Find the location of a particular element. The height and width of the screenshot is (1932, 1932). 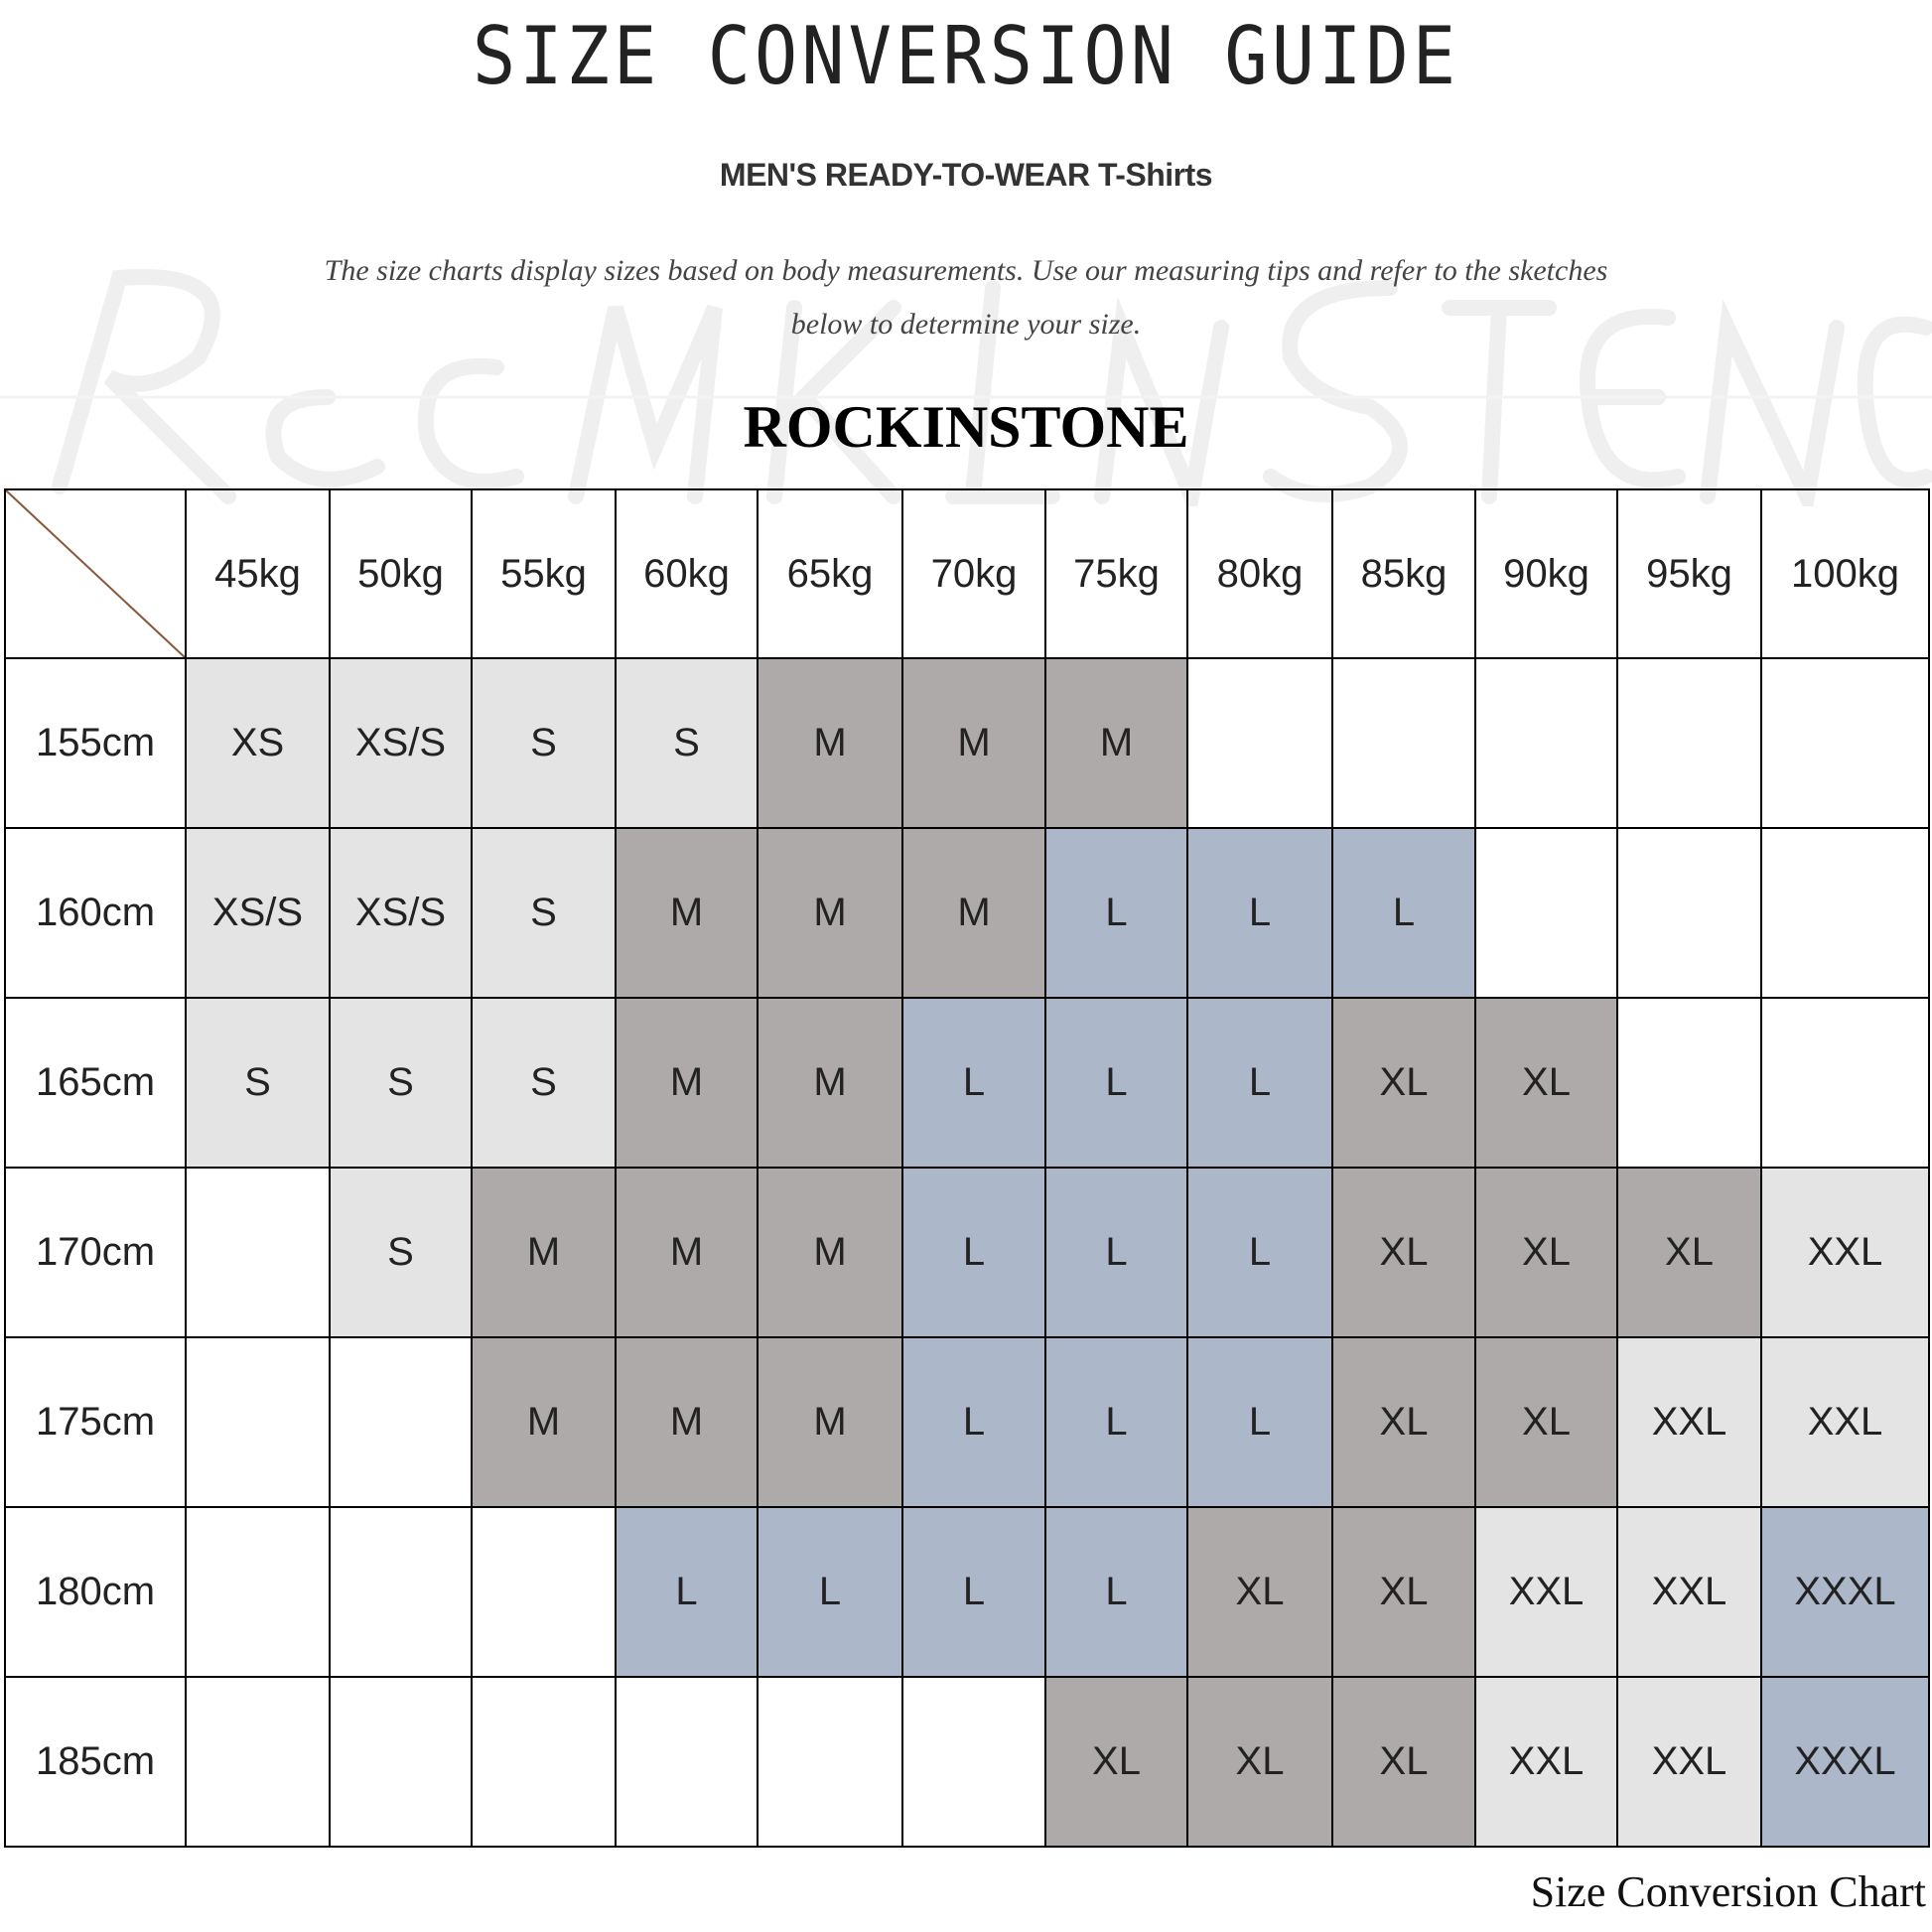

page-title: SIZE CONVERSION GUIDE is located at coordinates (966, 55).